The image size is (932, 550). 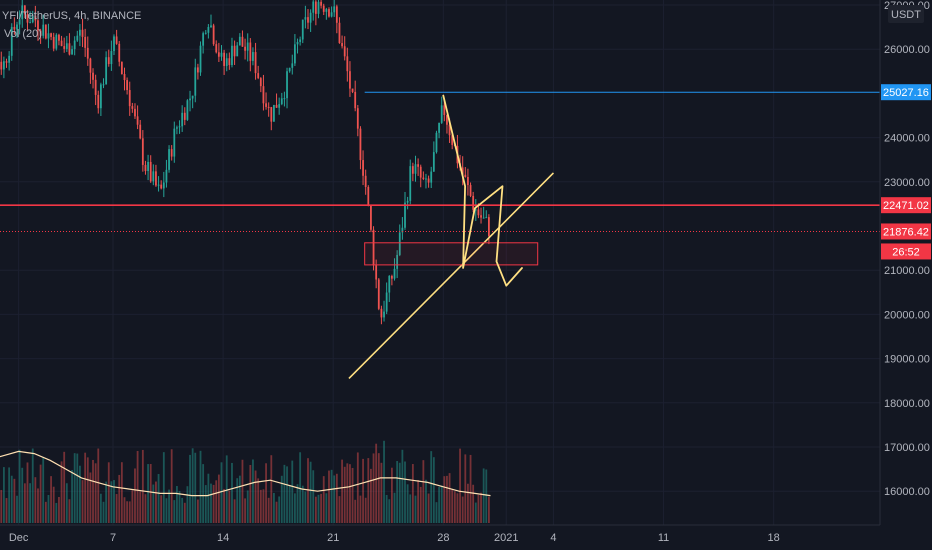 I want to click on price-tags: 25027.16 22471.02 21876.42 26:52, so click(x=906, y=172).